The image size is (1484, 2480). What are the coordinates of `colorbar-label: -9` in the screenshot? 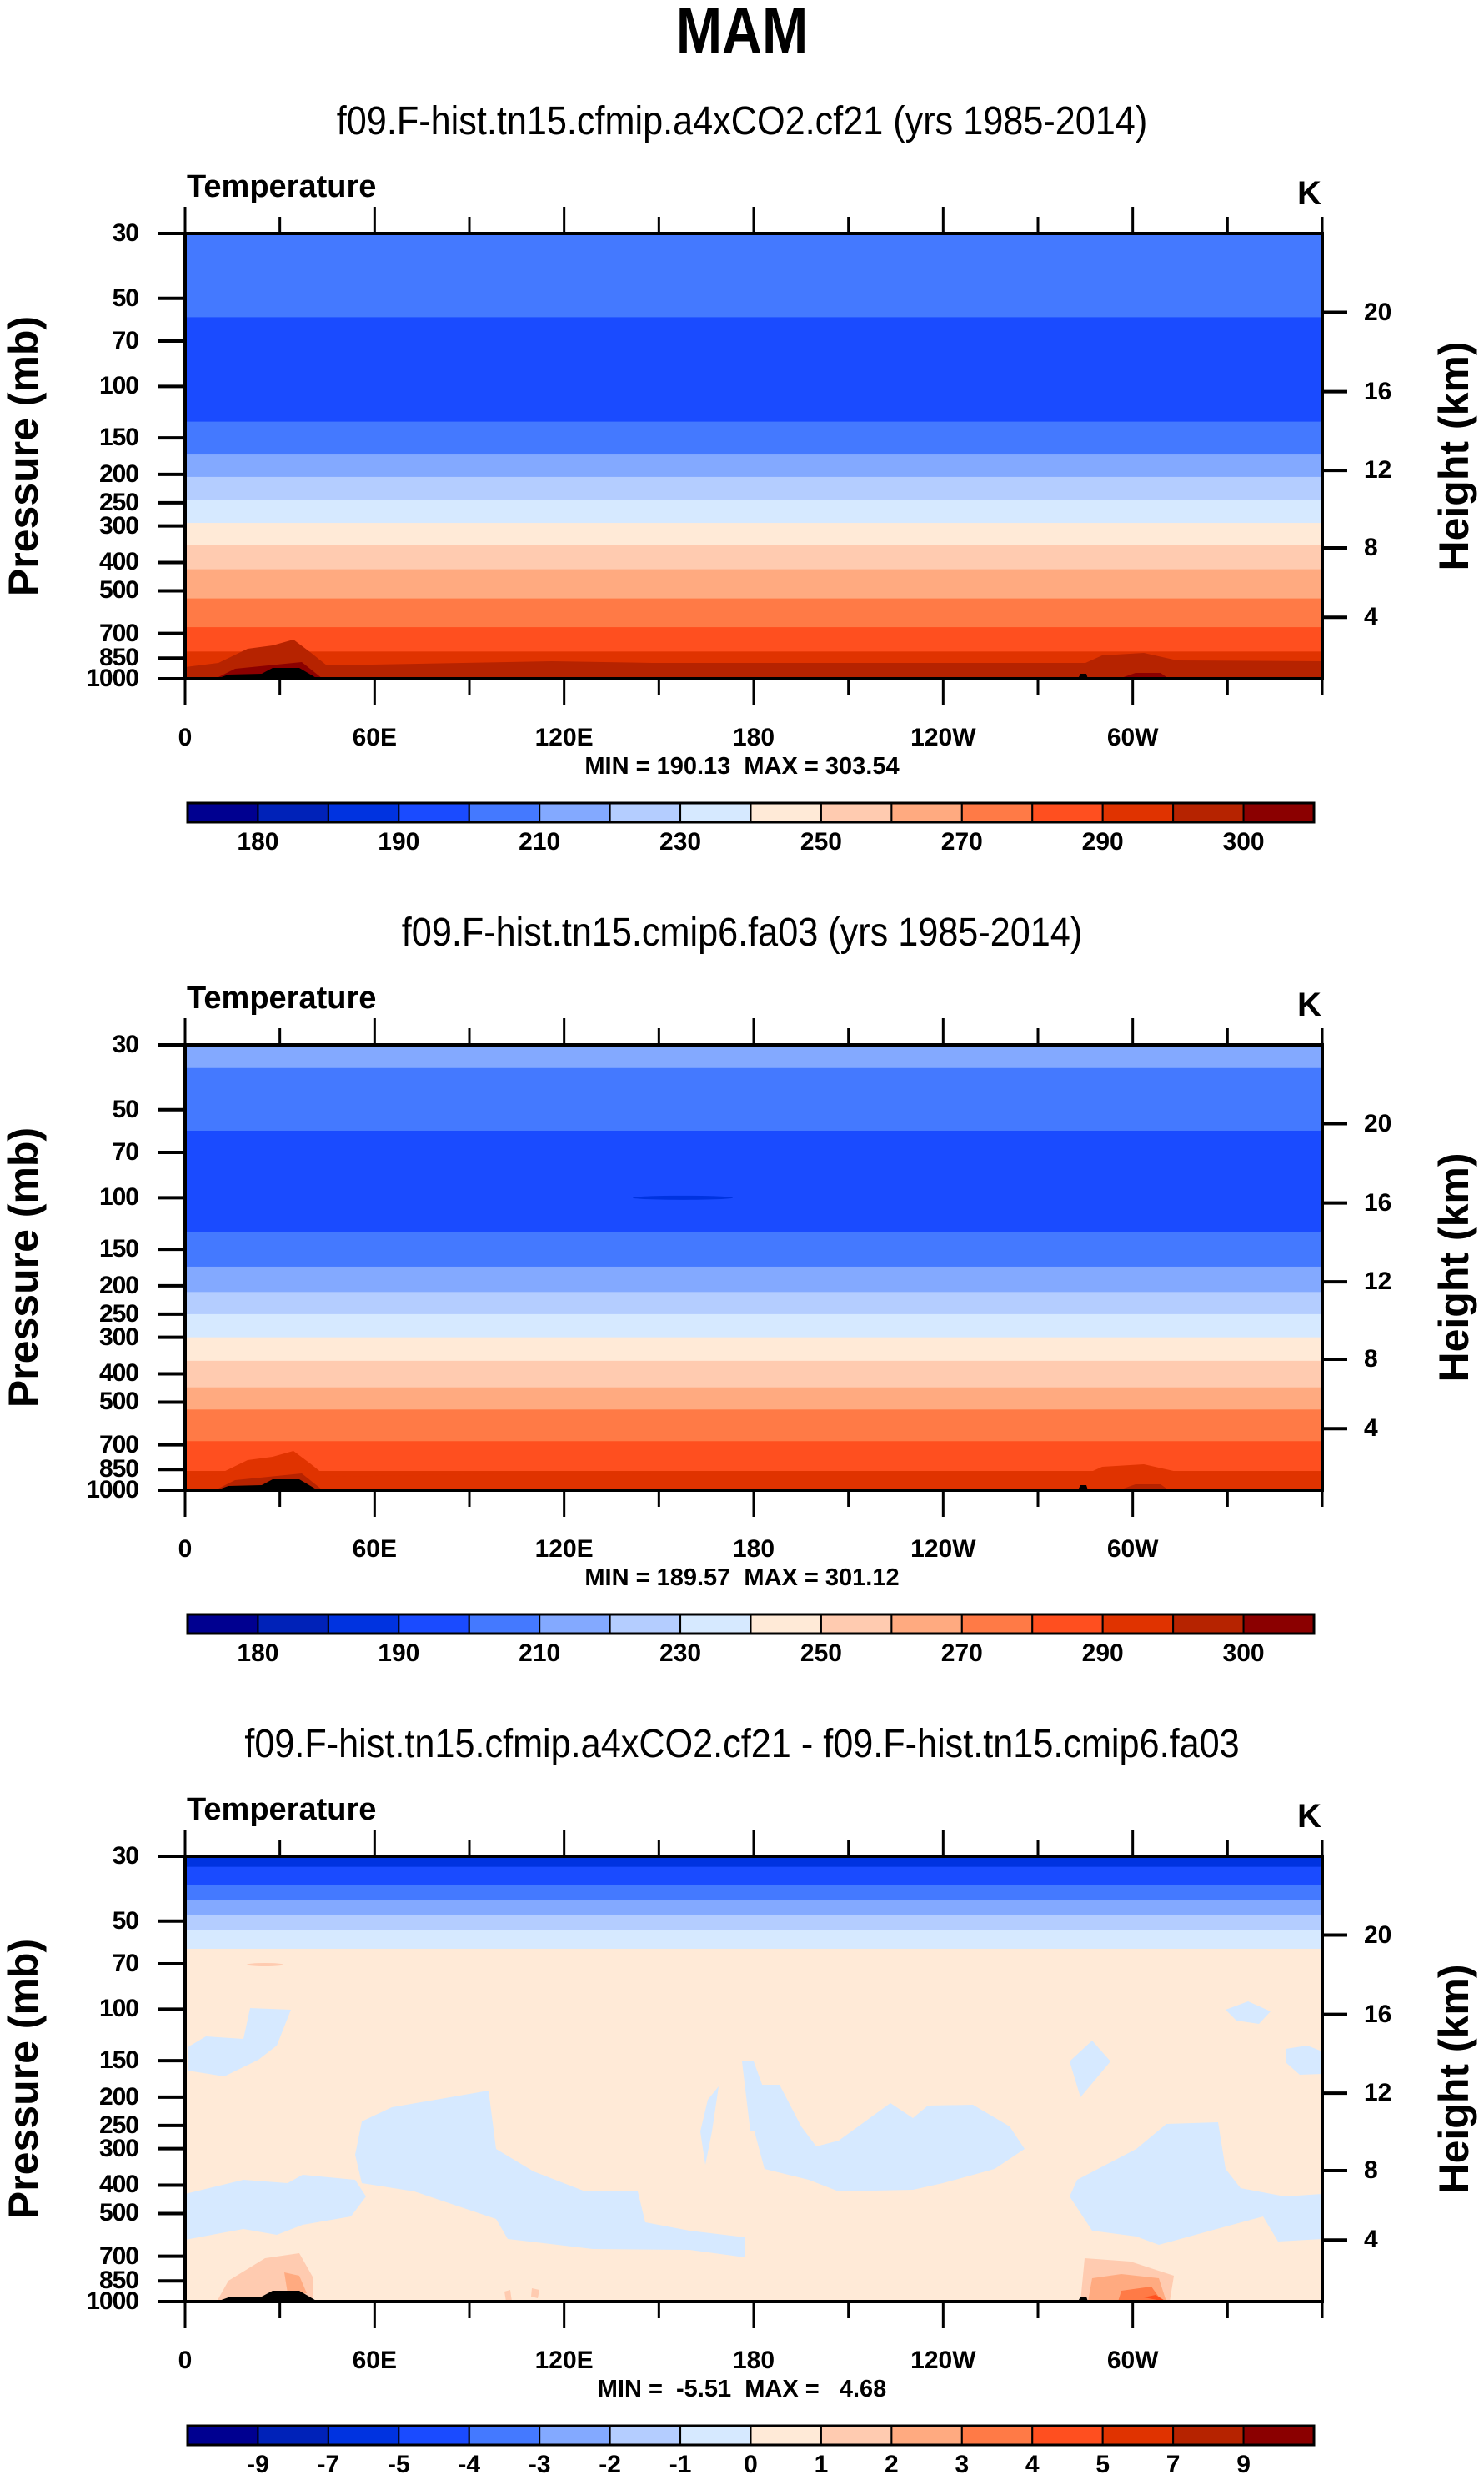 It's located at (258, 2464).